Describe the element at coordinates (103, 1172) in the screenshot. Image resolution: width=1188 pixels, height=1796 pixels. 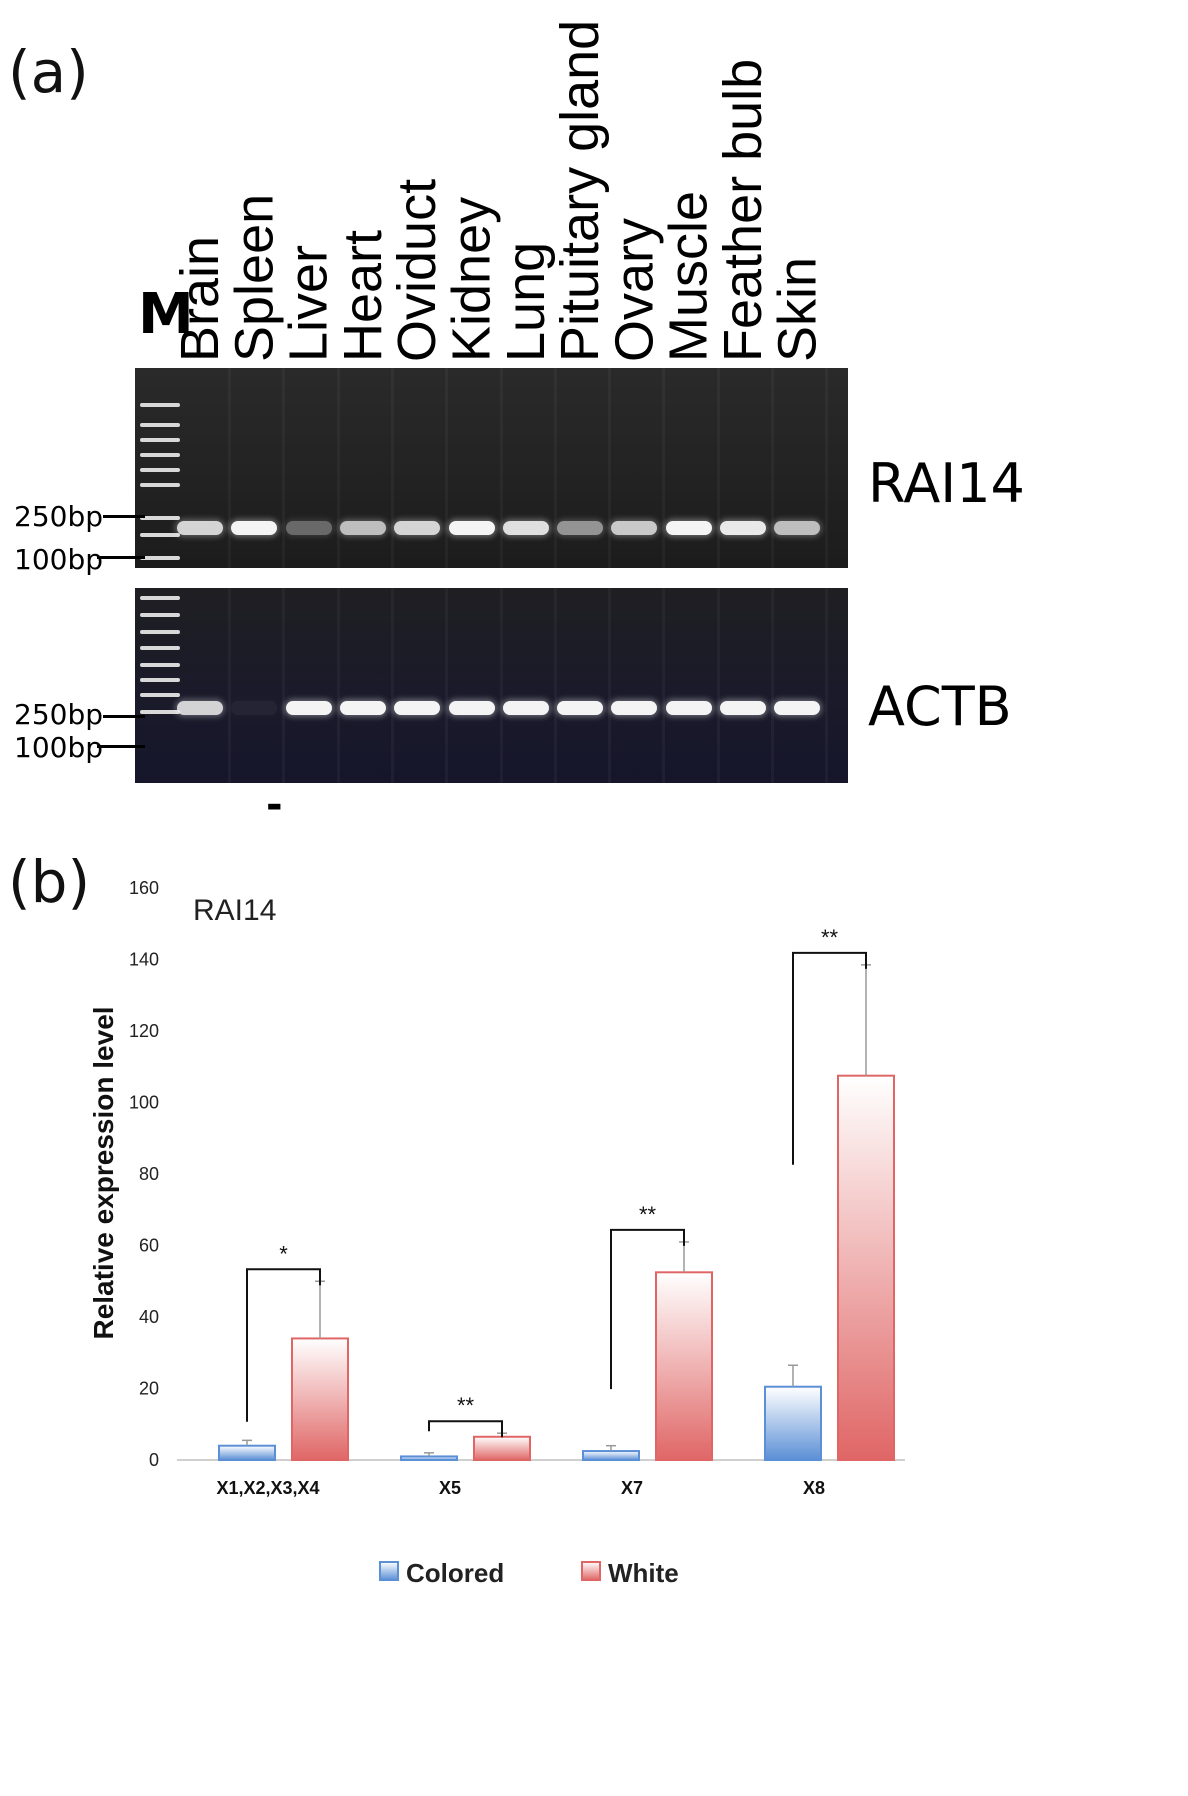
I see `y-axis-label: Relative expression level` at that location.